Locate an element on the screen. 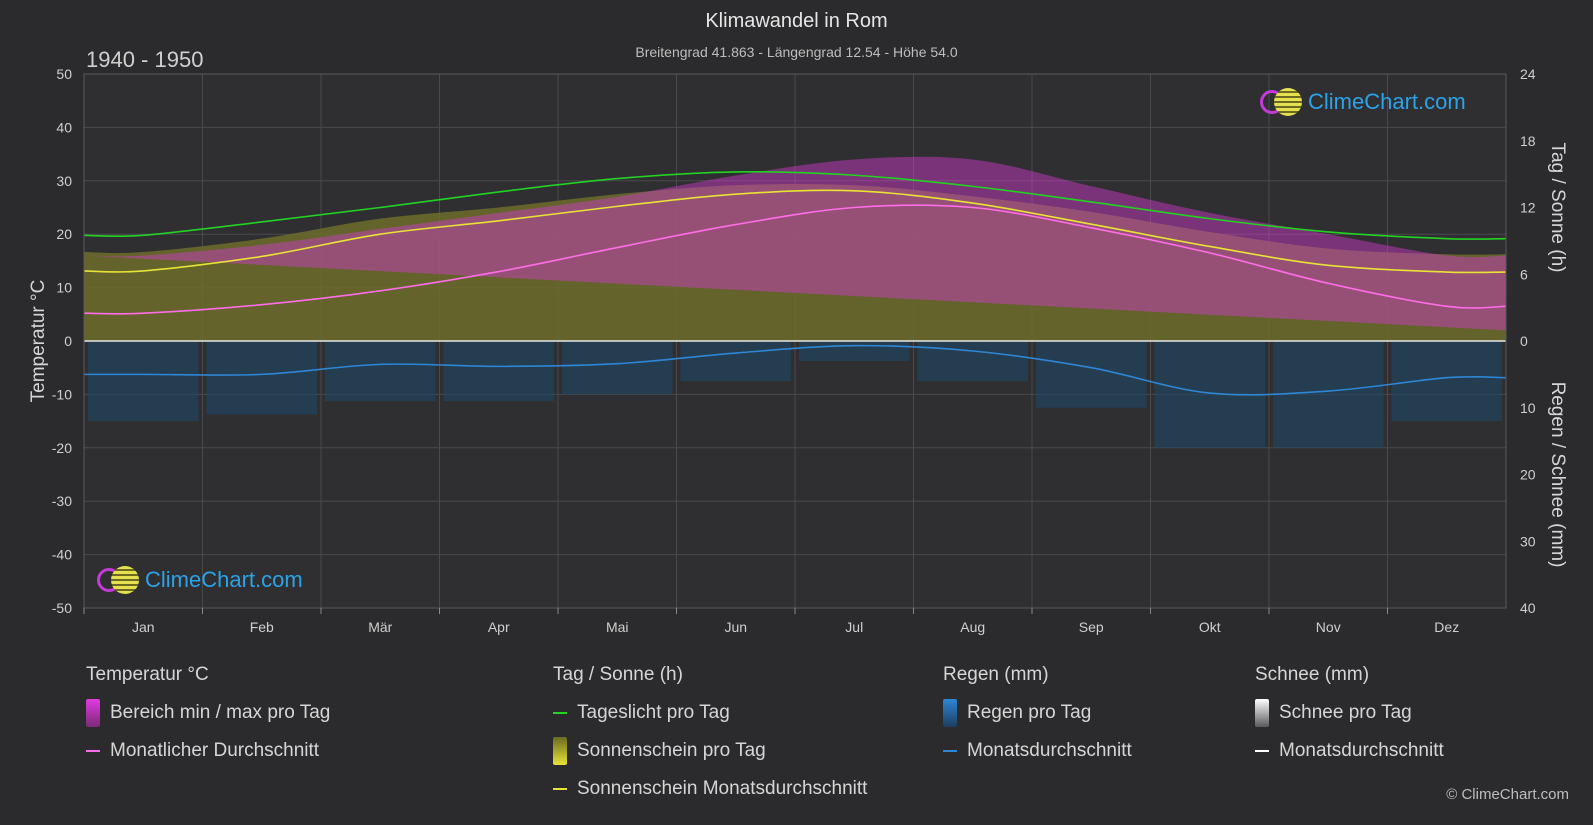 This screenshot has height=825, width=1593. legend-item-rain-avg: Monatsdurchschnitt is located at coordinates (1037, 751).